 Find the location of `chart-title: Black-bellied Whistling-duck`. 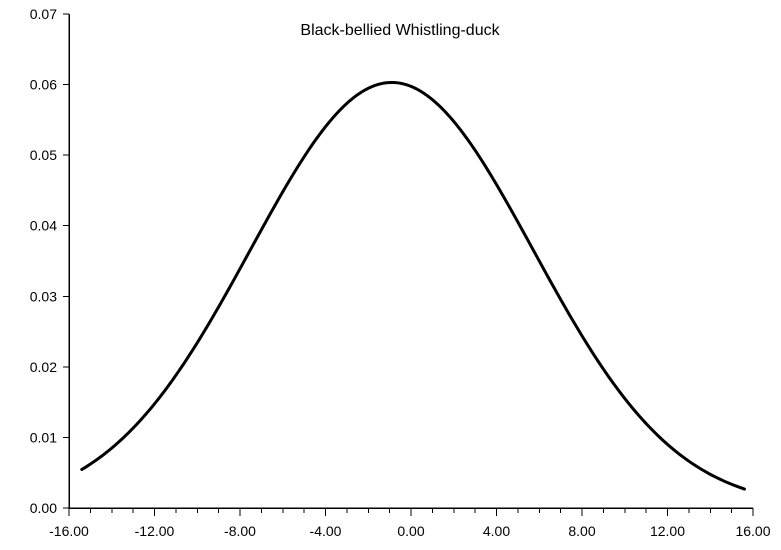

chart-title: Black-bellied Whistling-duck is located at coordinates (400, 30).